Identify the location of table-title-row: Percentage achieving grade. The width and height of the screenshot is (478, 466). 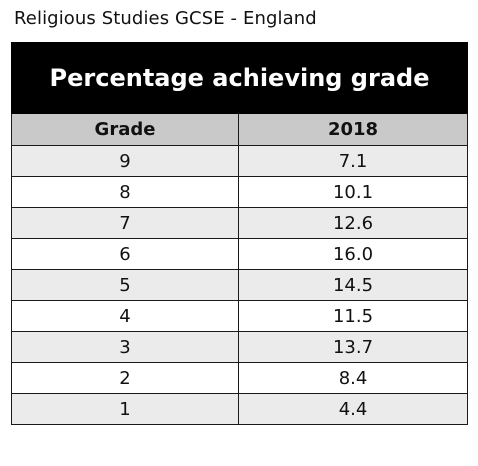
(239, 78).